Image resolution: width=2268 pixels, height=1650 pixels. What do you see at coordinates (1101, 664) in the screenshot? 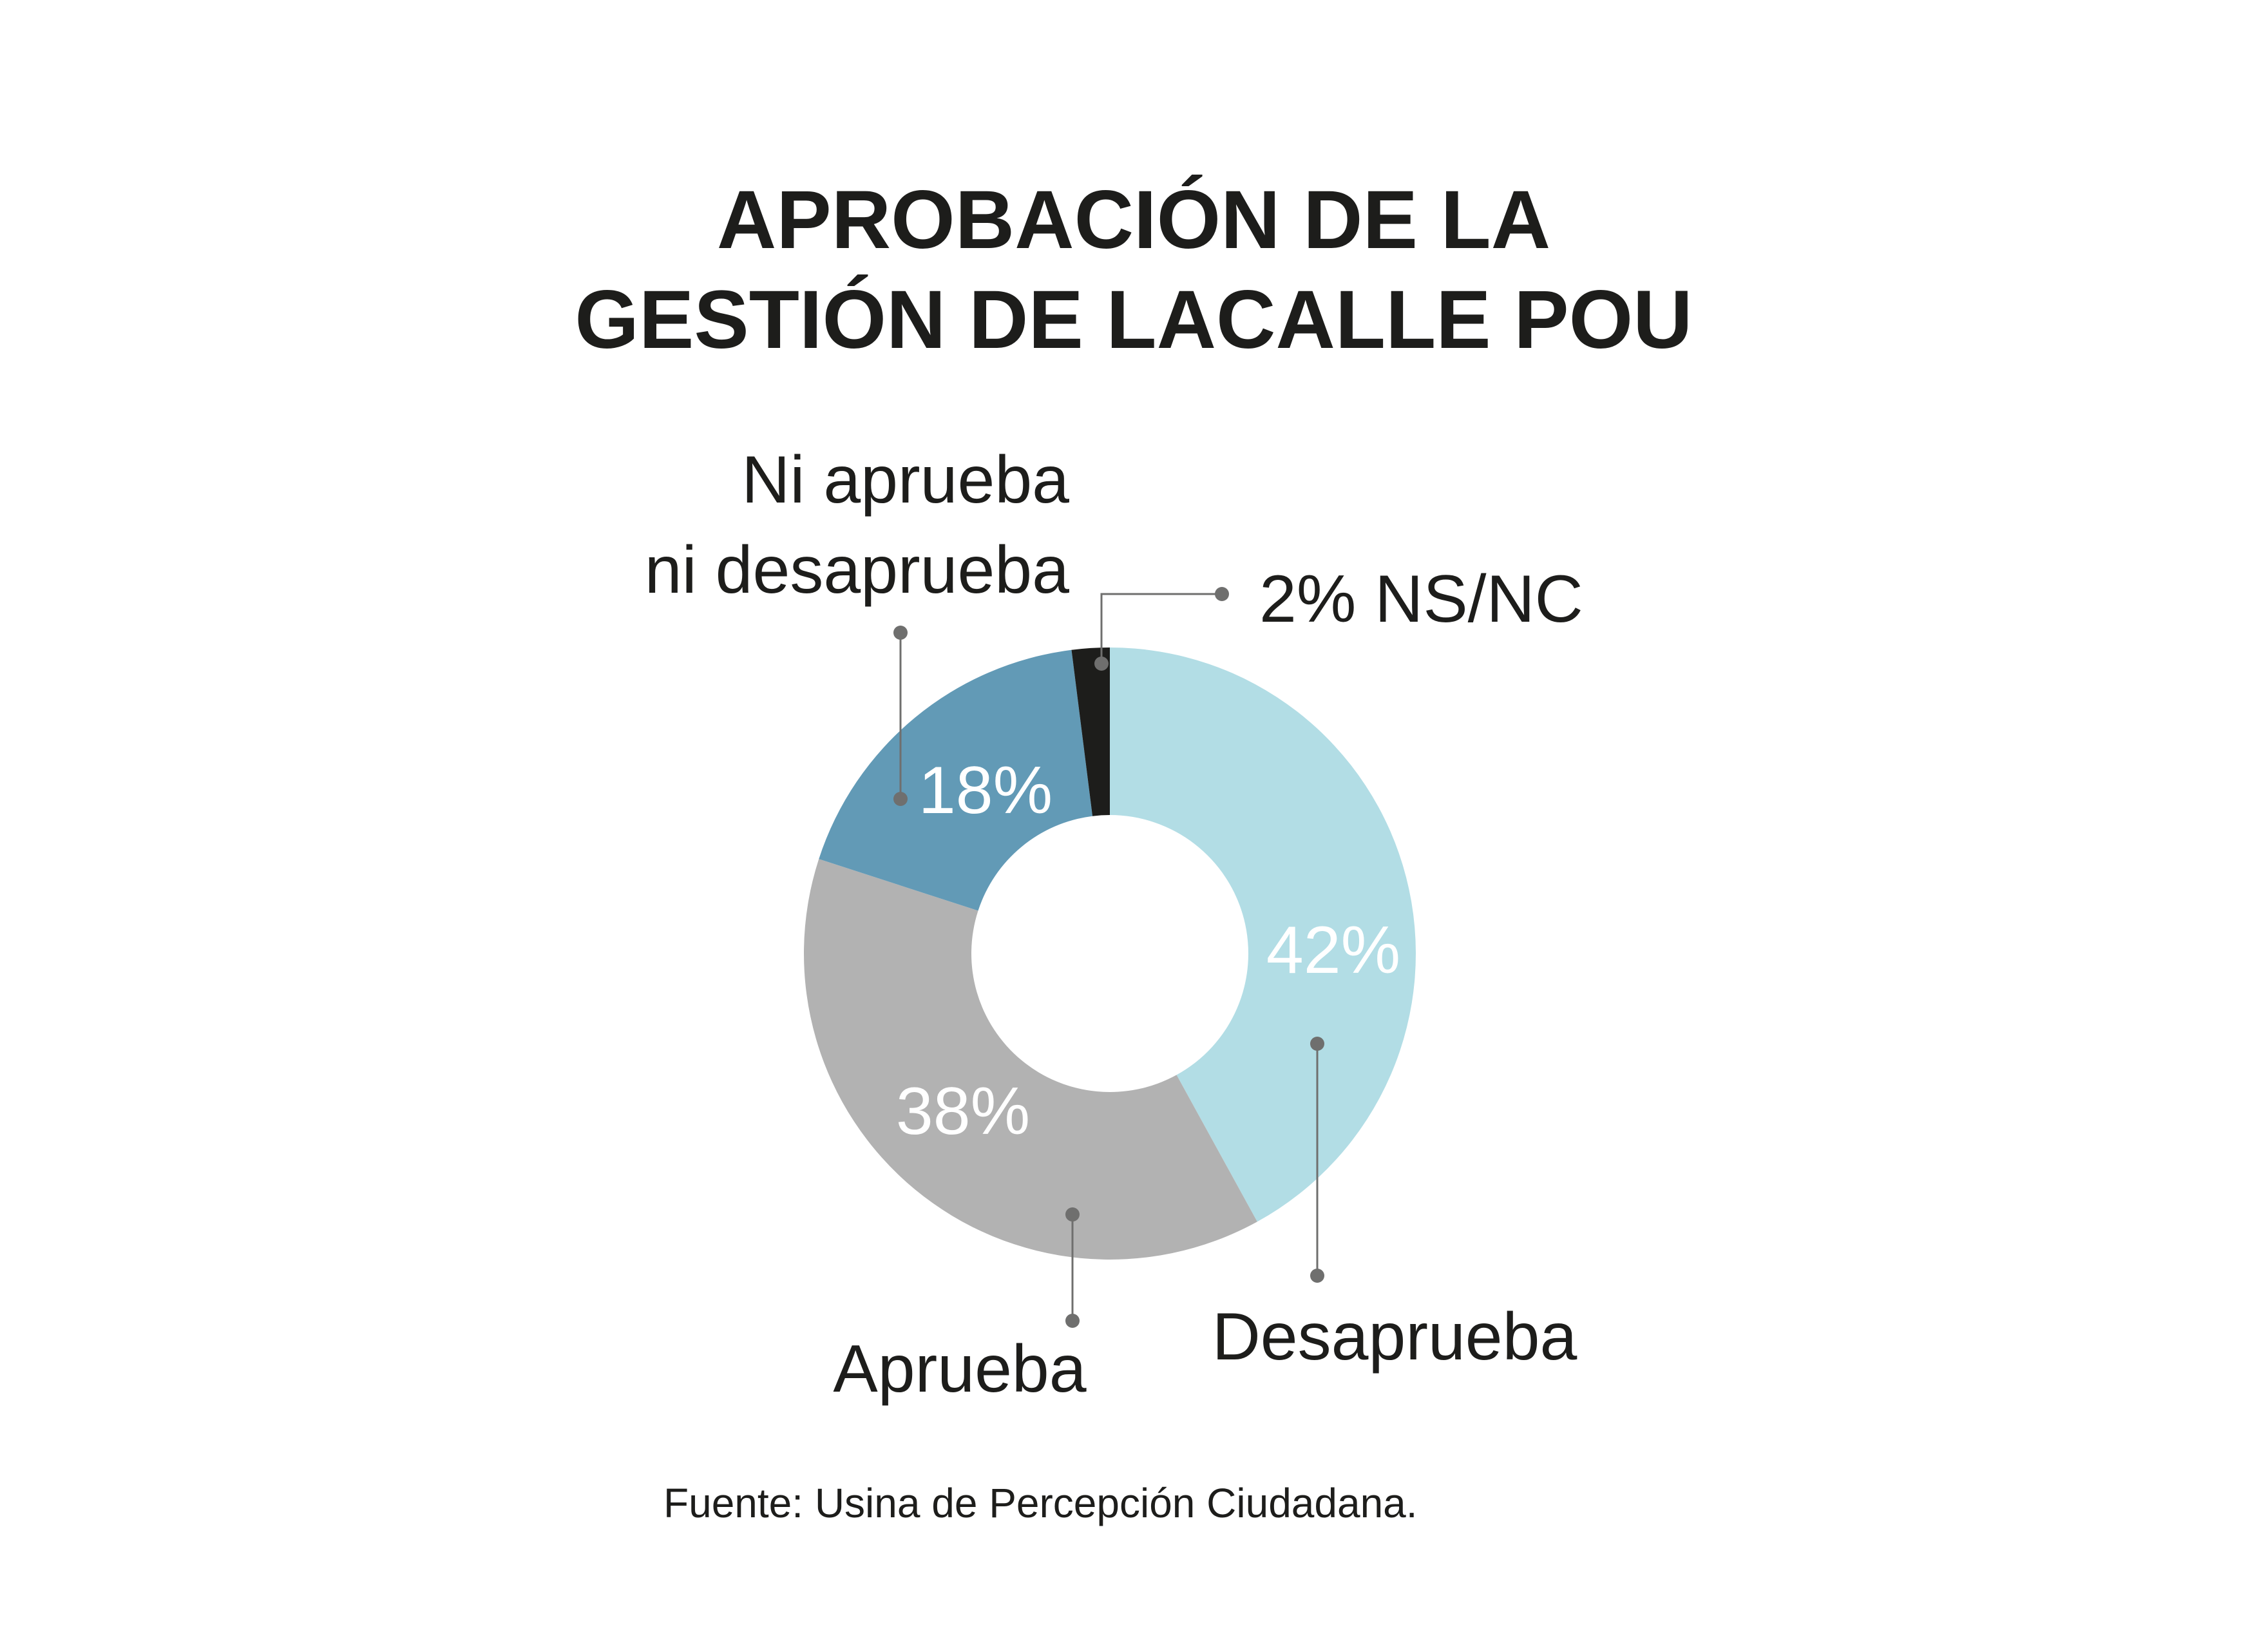
I see `leader-dot-ns-nc-slice` at bounding box center [1101, 664].